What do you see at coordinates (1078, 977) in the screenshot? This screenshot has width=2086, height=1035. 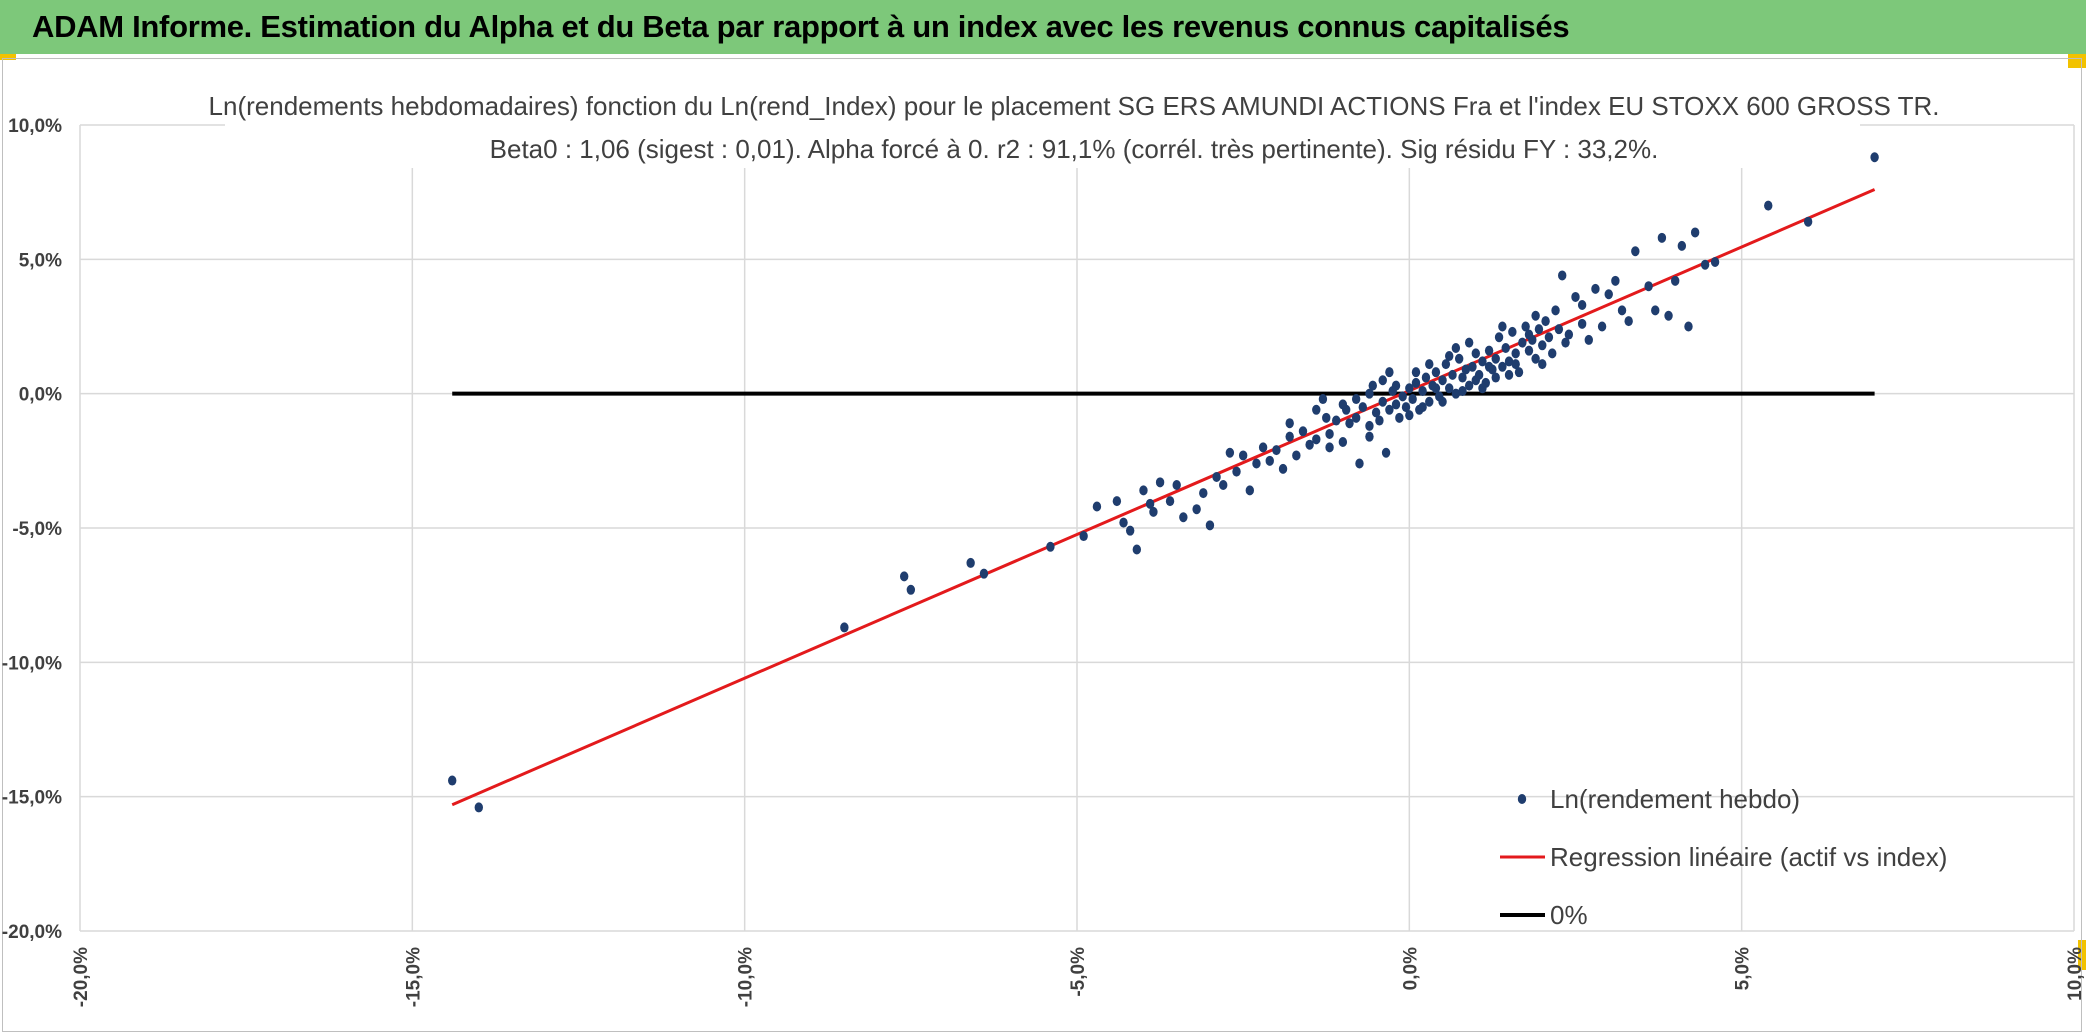 I see `x-axis-ticks: -20,0% -15,0% -10,0% -5,0% 0,0% 5,0% 10,0%` at bounding box center [1078, 977].